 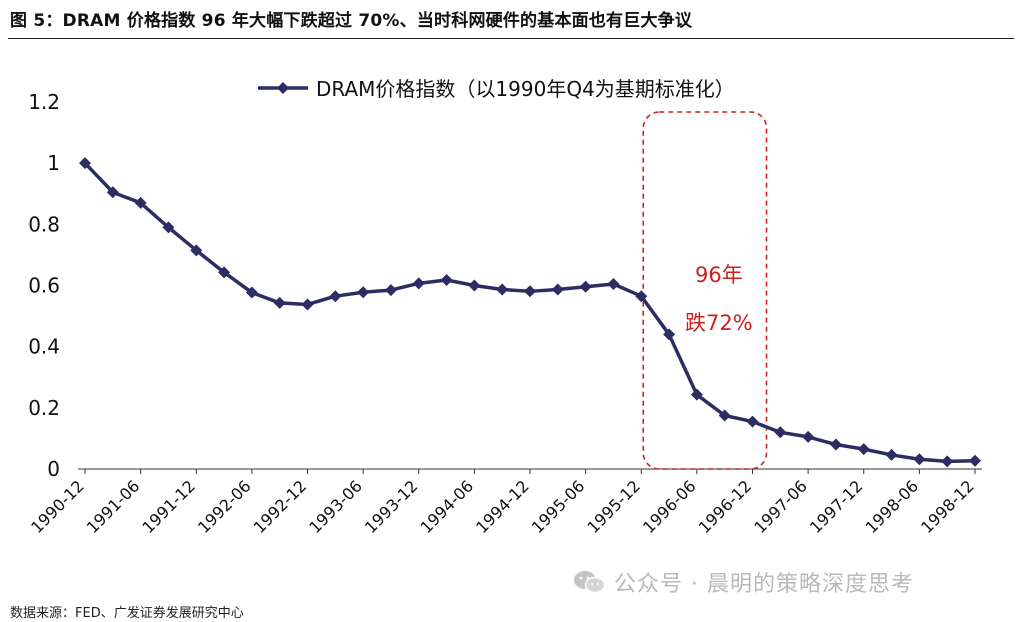 What do you see at coordinates (224, 506) in the screenshot?
I see `x-tick-label: 1992-06` at bounding box center [224, 506].